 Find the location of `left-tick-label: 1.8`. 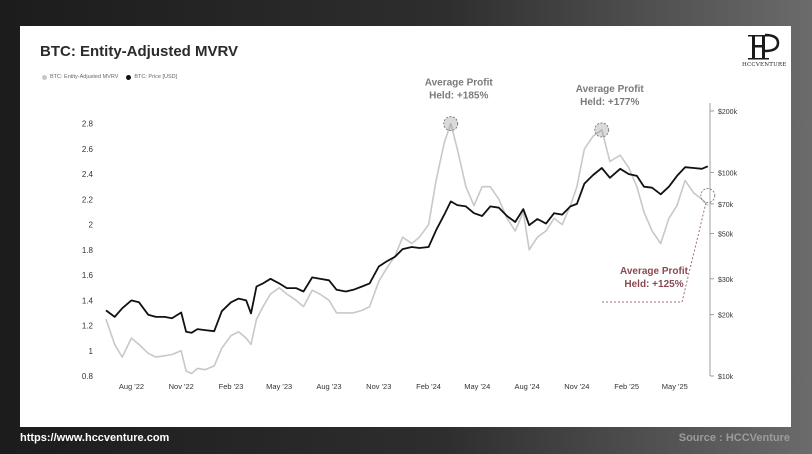

left-tick-label: 1.8 is located at coordinates (88, 250).